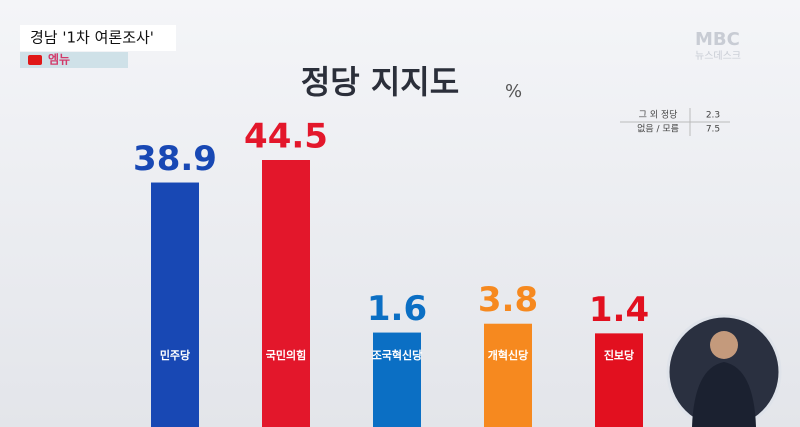 The height and width of the screenshot is (427, 800). I want to click on unit: %, so click(513, 91).